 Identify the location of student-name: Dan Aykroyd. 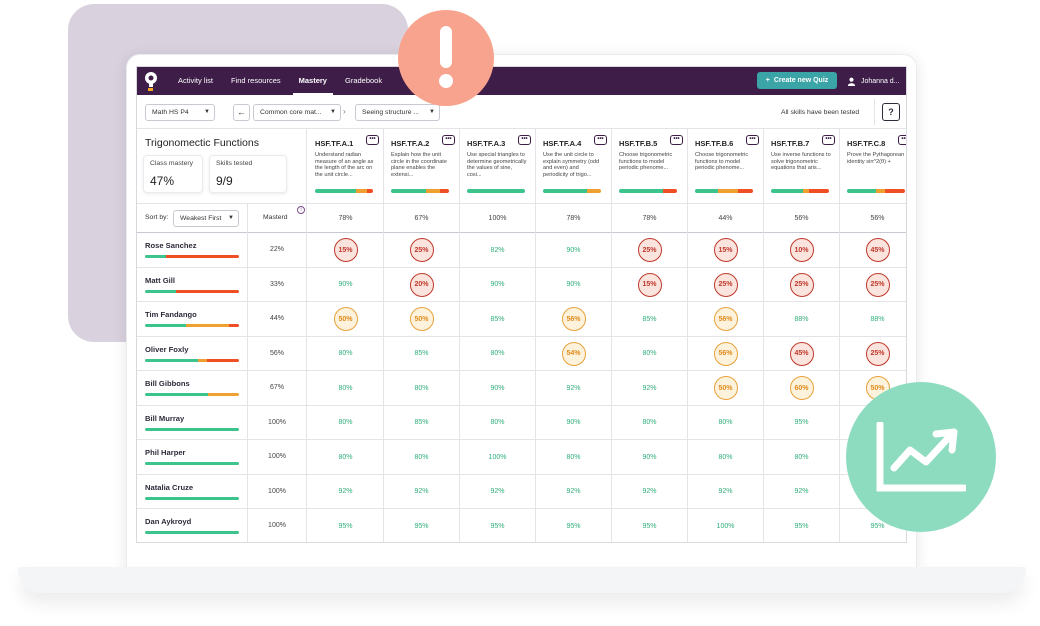
(168, 521).